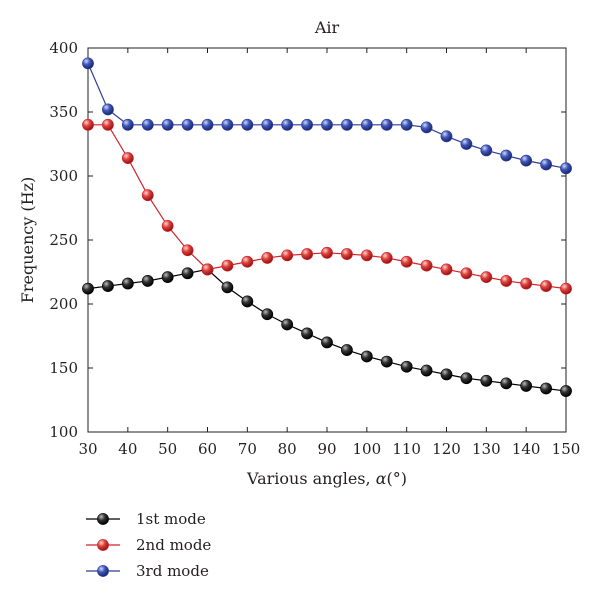 This screenshot has height=598, width=600. Describe the element at coordinates (63, 48) in the screenshot. I see `y-tick-label: 400` at that location.